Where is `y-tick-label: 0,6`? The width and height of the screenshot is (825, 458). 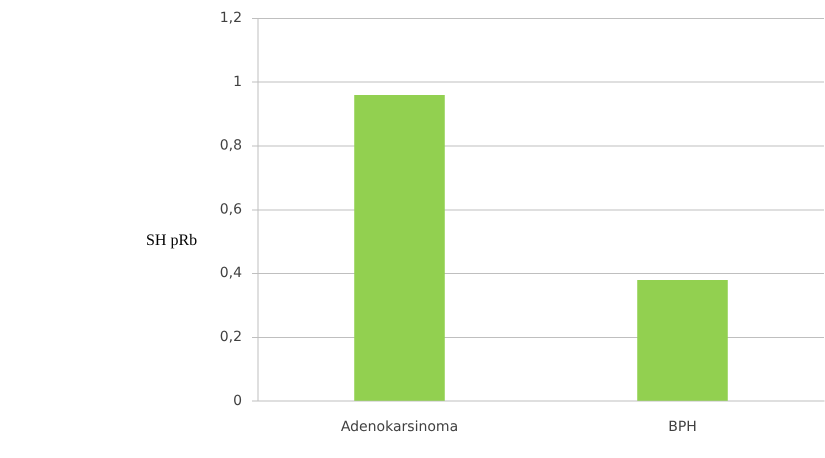
y-tick-label: 0,6 is located at coordinates (231, 209).